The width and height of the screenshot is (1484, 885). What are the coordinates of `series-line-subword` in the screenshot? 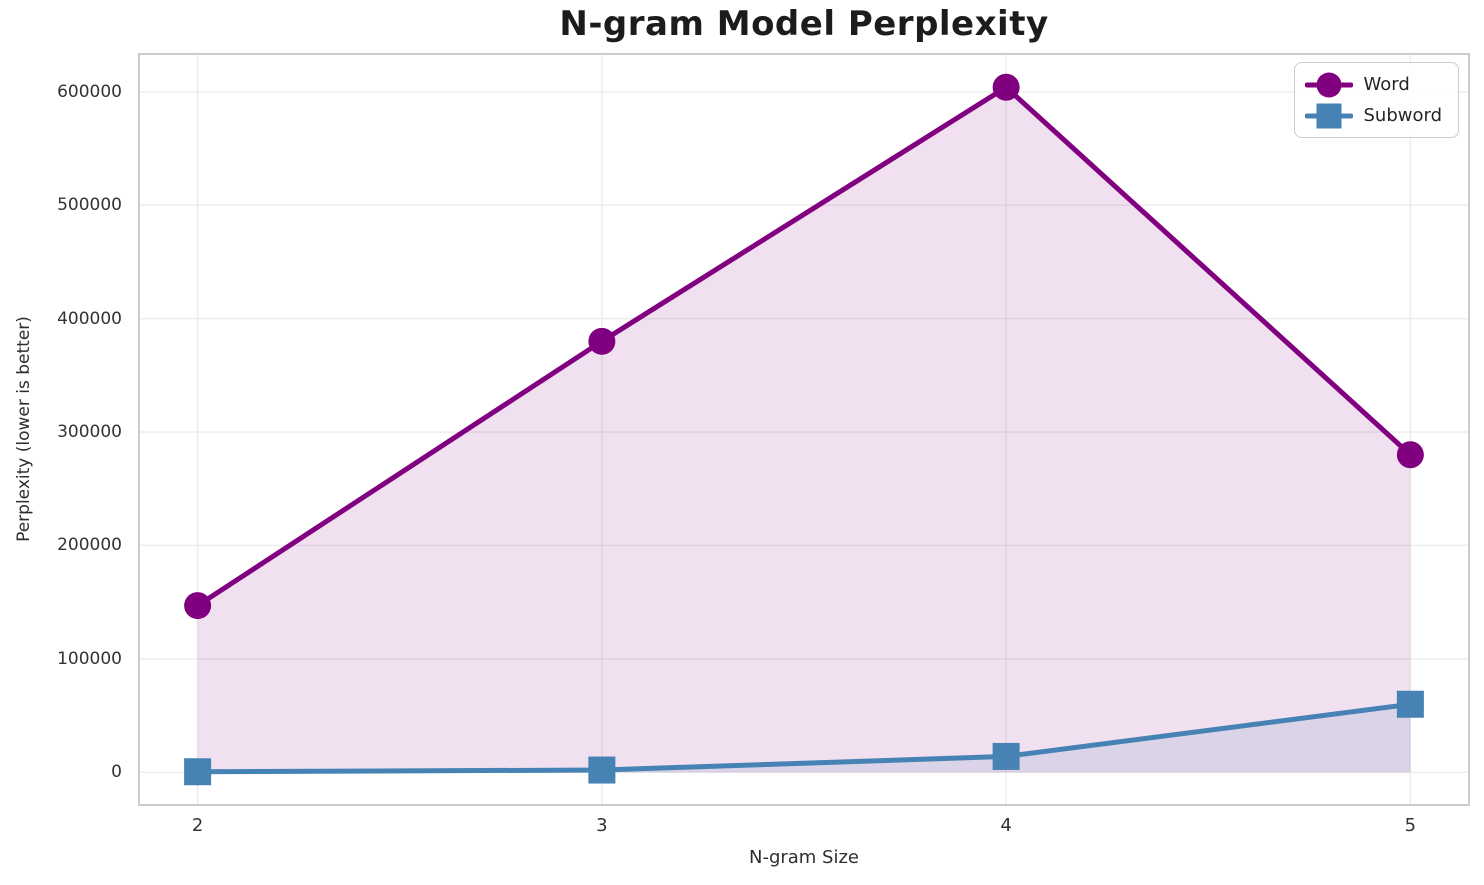 It's located at (804, 738).